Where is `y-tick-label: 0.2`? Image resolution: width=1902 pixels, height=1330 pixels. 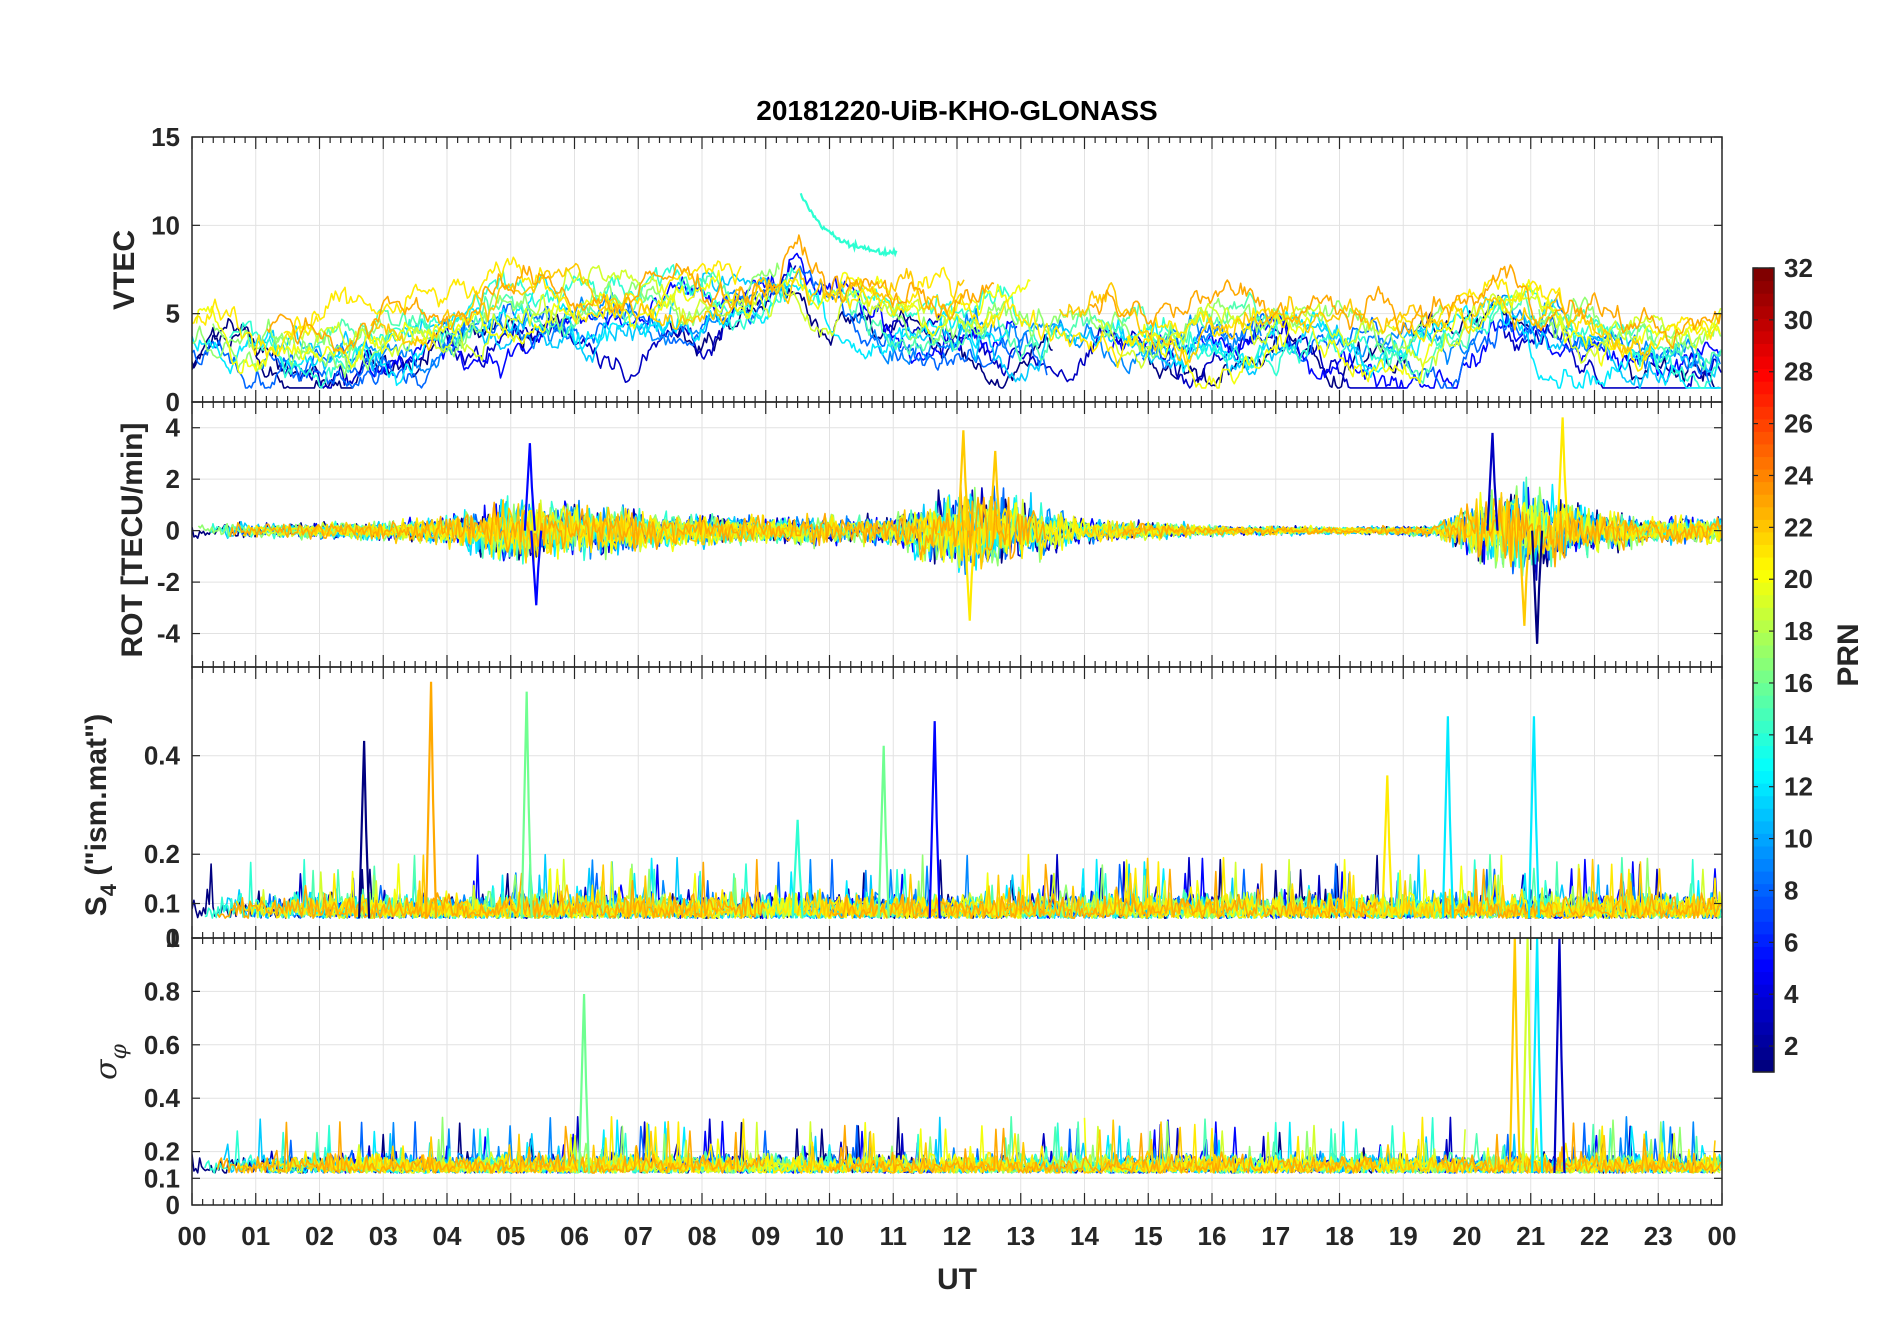
y-tick-label: 0.2 is located at coordinates (162, 1152).